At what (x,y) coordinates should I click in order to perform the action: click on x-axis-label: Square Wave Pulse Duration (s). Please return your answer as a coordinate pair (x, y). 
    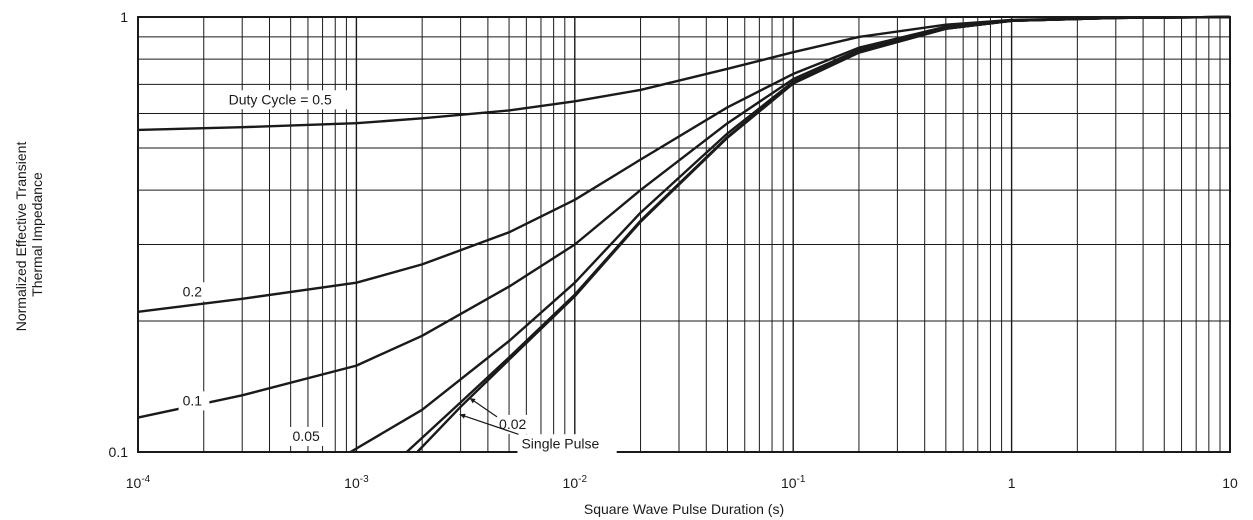
    Looking at the image, I should click on (684, 509).